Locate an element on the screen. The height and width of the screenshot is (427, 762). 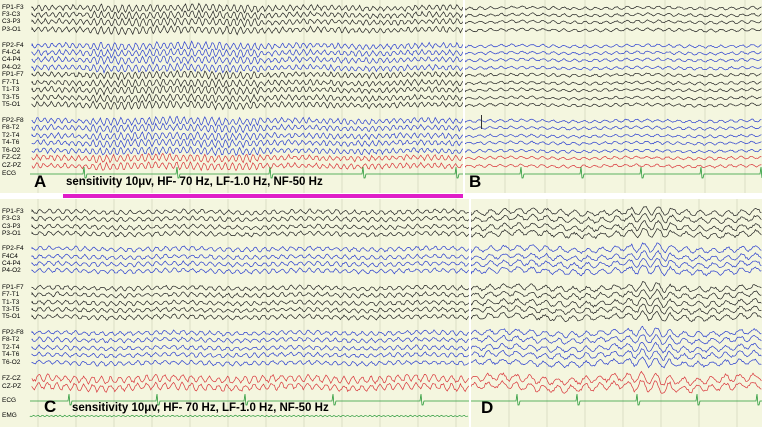
panel-letter-a: A is located at coordinates (40, 181).